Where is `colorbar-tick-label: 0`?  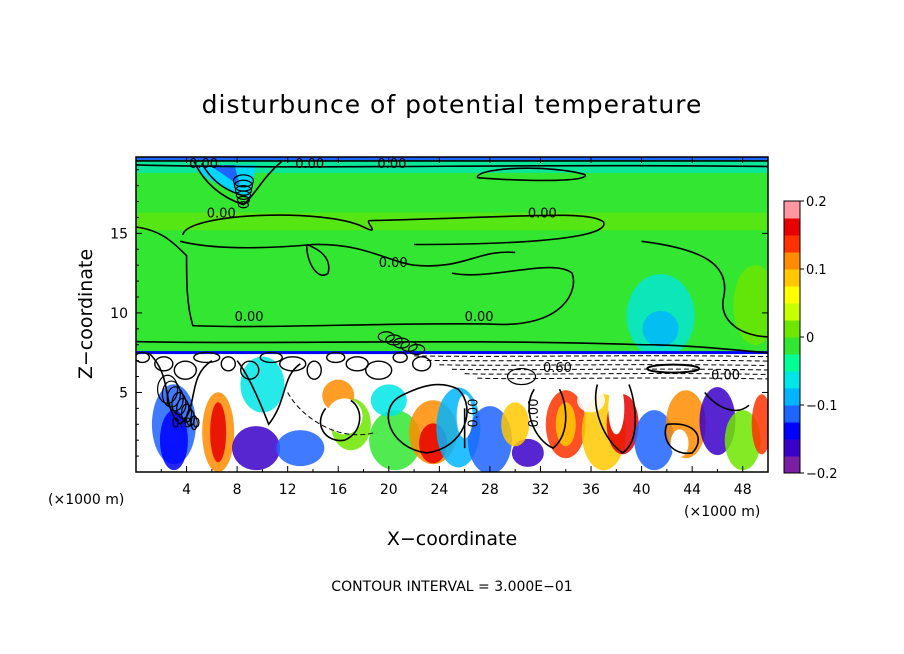
colorbar-tick-label: 0 is located at coordinates (810, 338).